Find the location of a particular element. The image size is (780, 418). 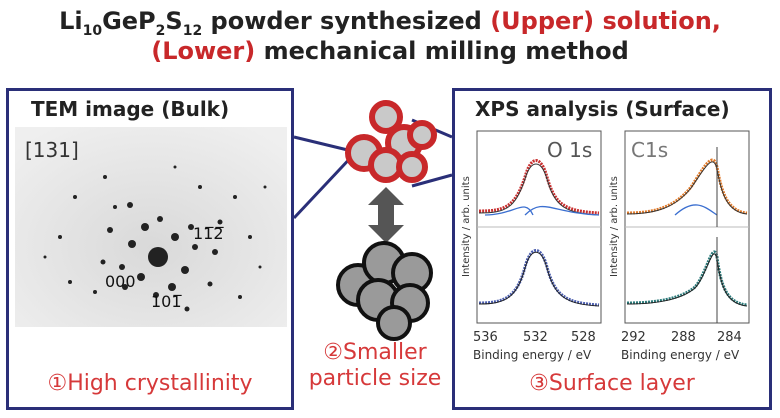

xps-ylabel-left: Intensity / arb. units is located at coordinates (466, 226).